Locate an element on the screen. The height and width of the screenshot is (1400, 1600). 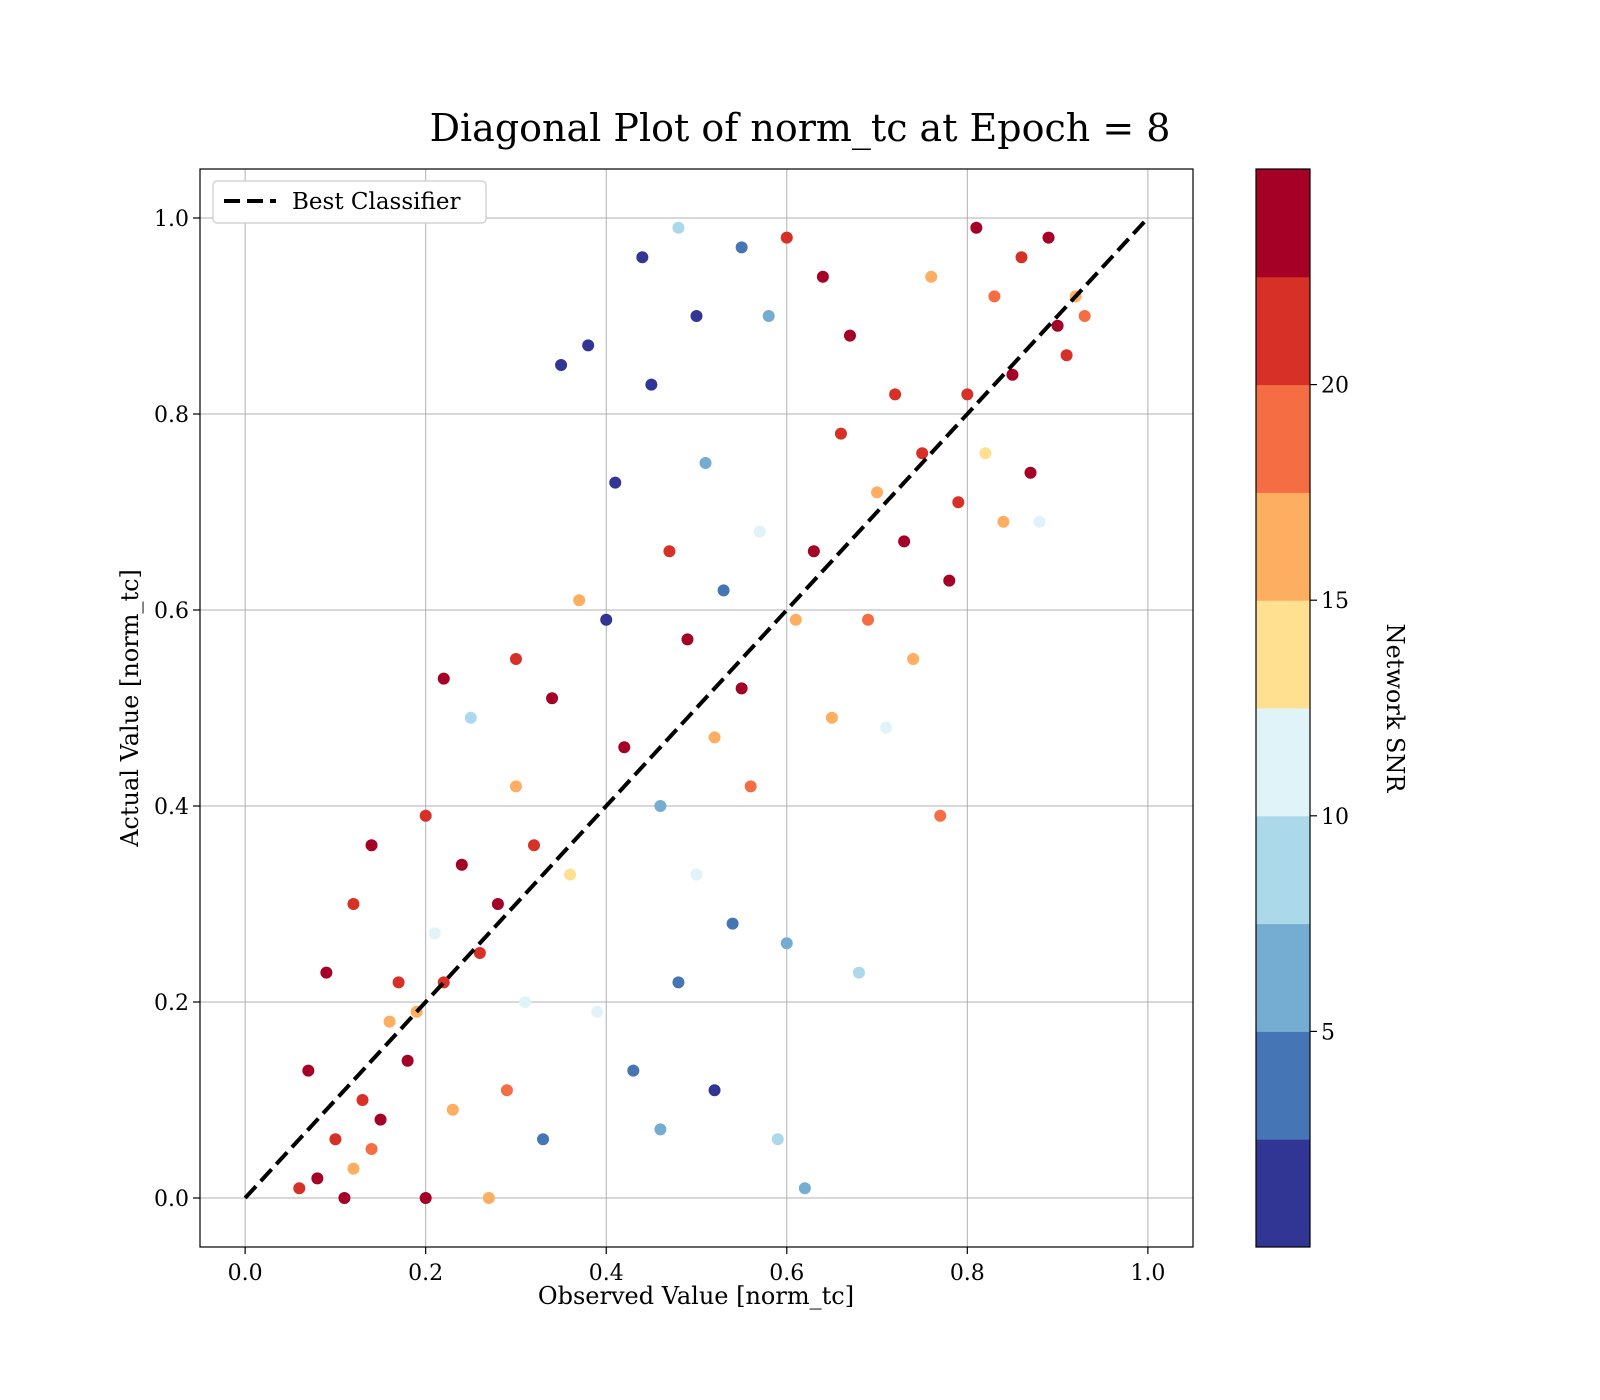
colorbar-label: Network SNR is located at coordinates (1395, 709).